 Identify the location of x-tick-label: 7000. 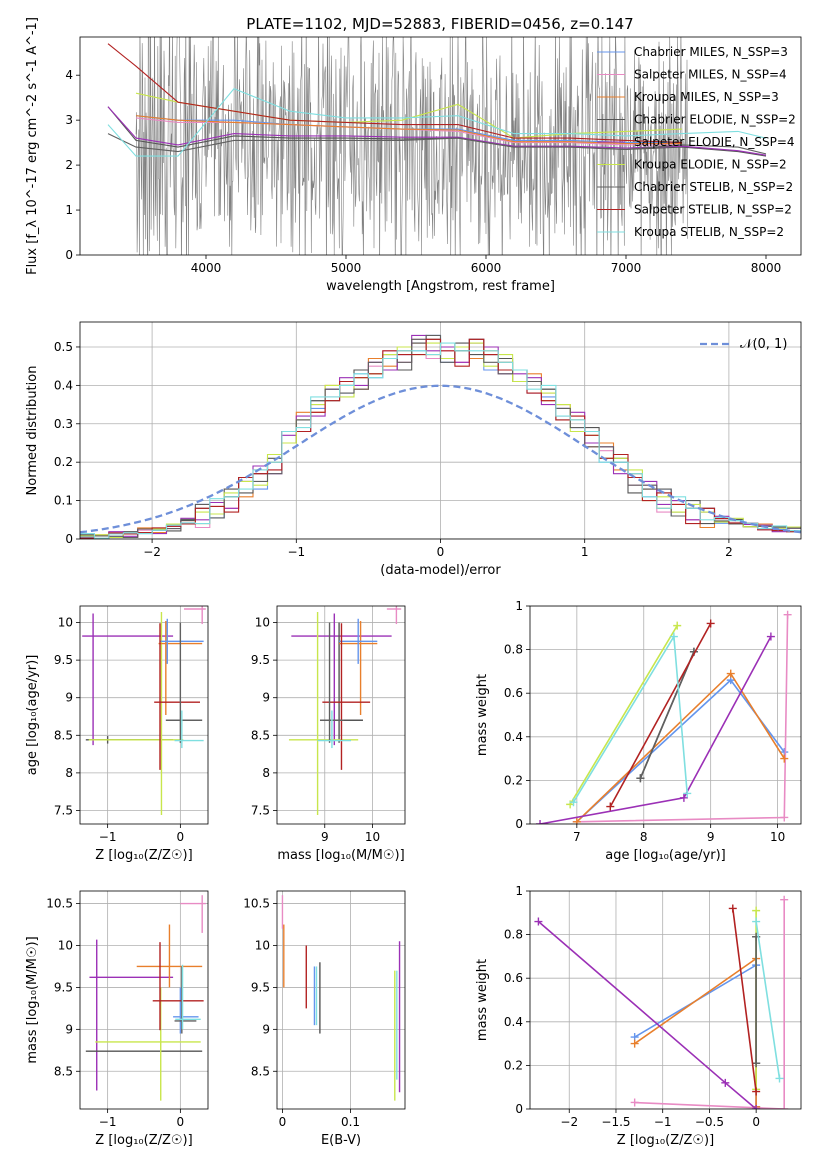
(626, 268).